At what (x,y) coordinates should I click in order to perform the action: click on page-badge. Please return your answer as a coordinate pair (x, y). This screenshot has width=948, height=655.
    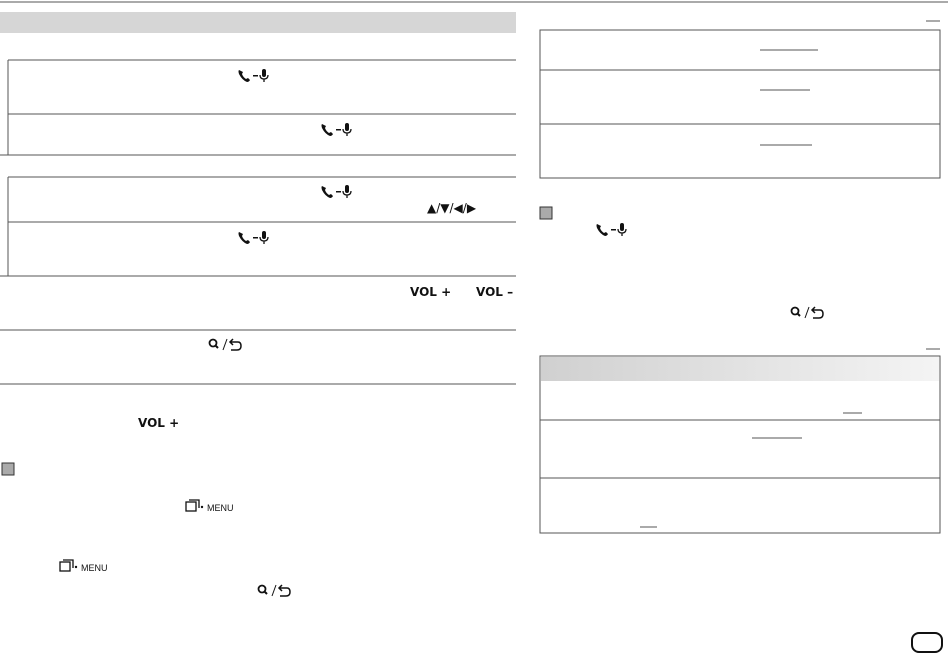
    Looking at the image, I should click on (927, 642).